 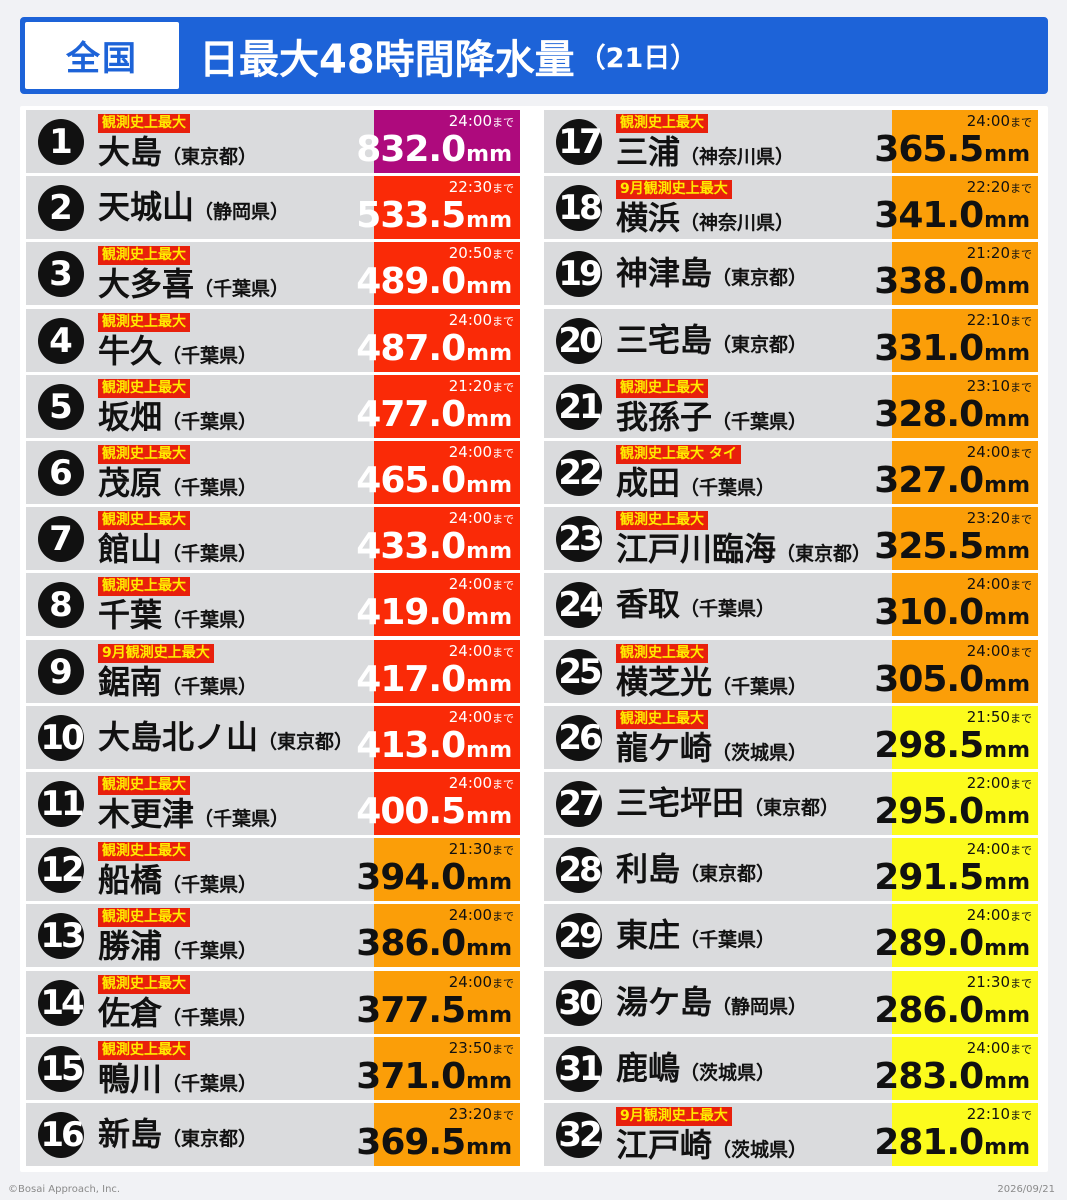 I want to click on until-time-value: 21:20, so click(x=470, y=385).